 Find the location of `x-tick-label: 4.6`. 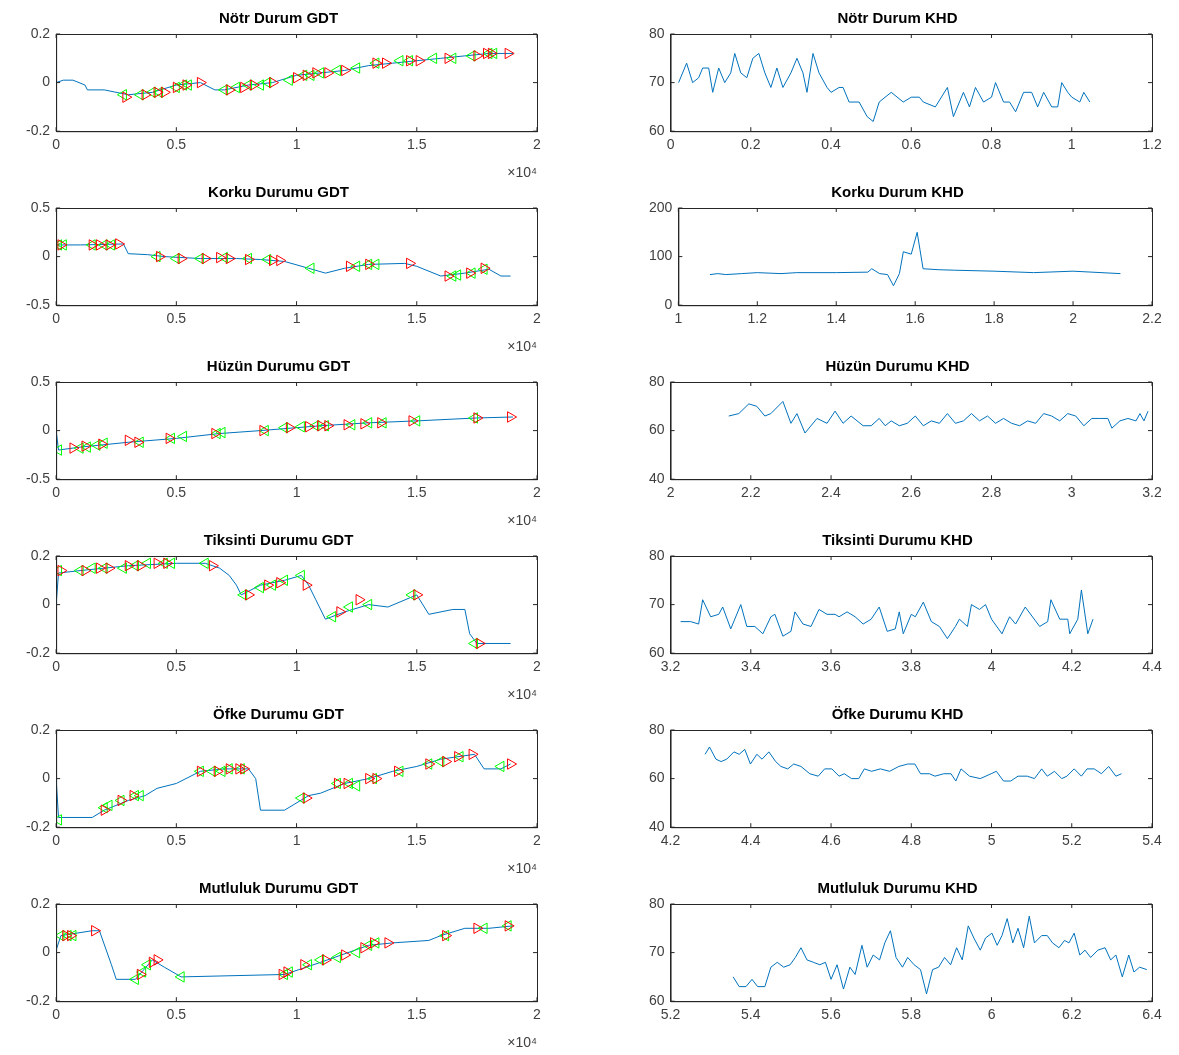

x-tick-label: 4.6 is located at coordinates (831, 840).